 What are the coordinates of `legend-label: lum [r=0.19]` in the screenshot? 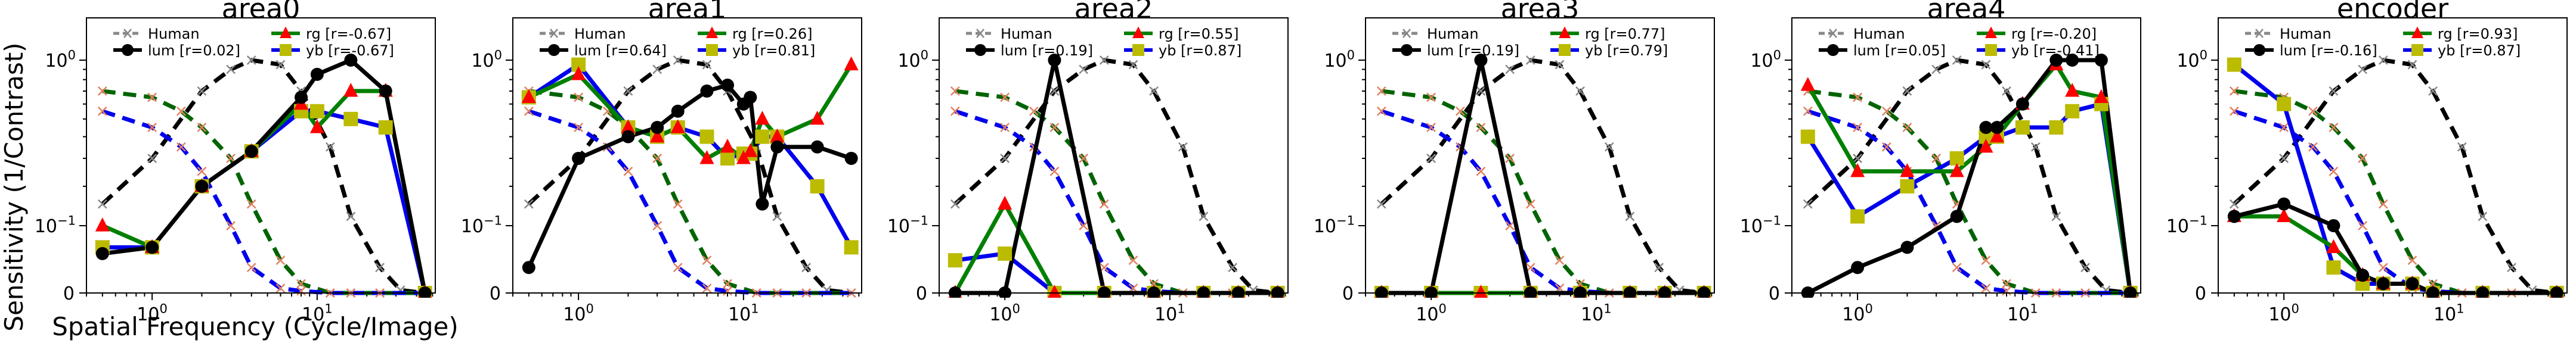 It's located at (1473, 51).